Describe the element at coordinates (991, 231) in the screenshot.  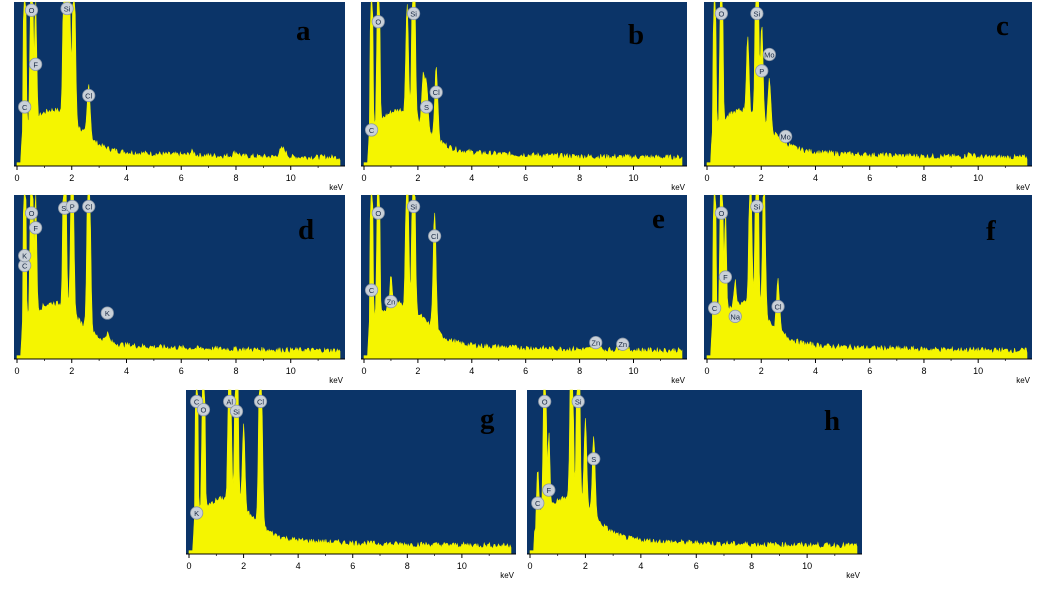
I see `panel-label: f` at that location.